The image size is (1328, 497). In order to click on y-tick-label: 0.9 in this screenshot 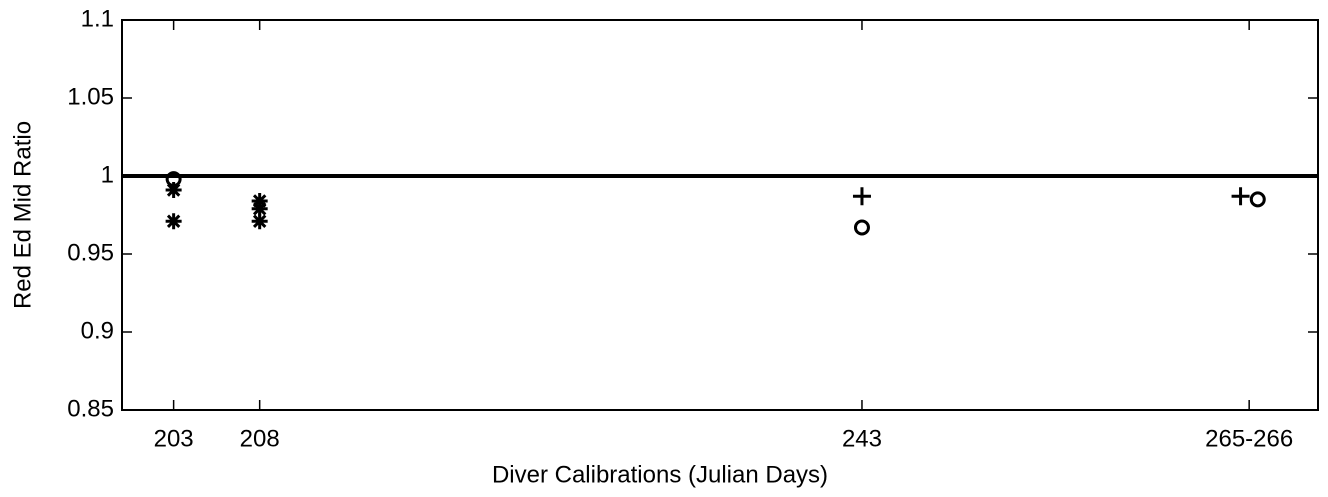, I will do `click(97, 330)`.